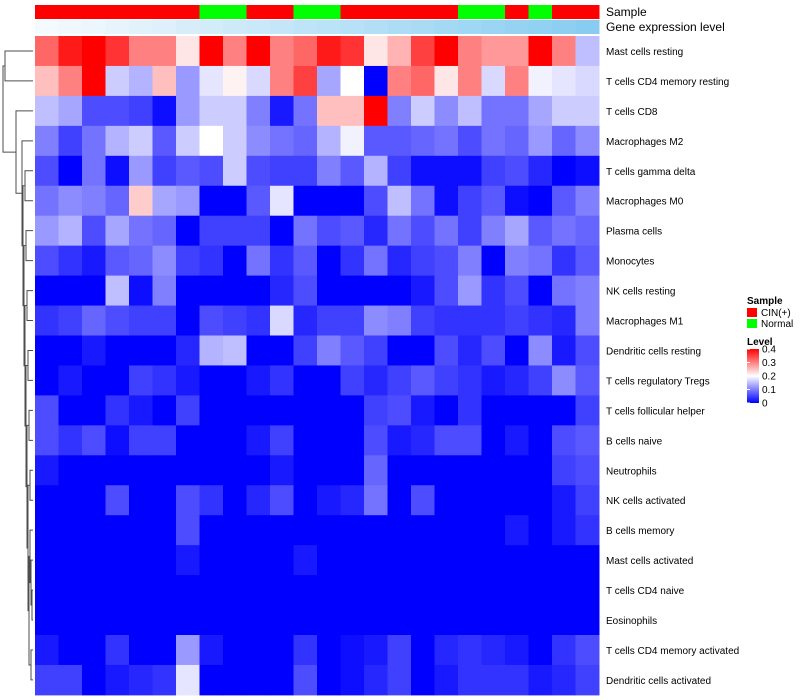  I want to click on row-label: NK cells activated, so click(645, 501).